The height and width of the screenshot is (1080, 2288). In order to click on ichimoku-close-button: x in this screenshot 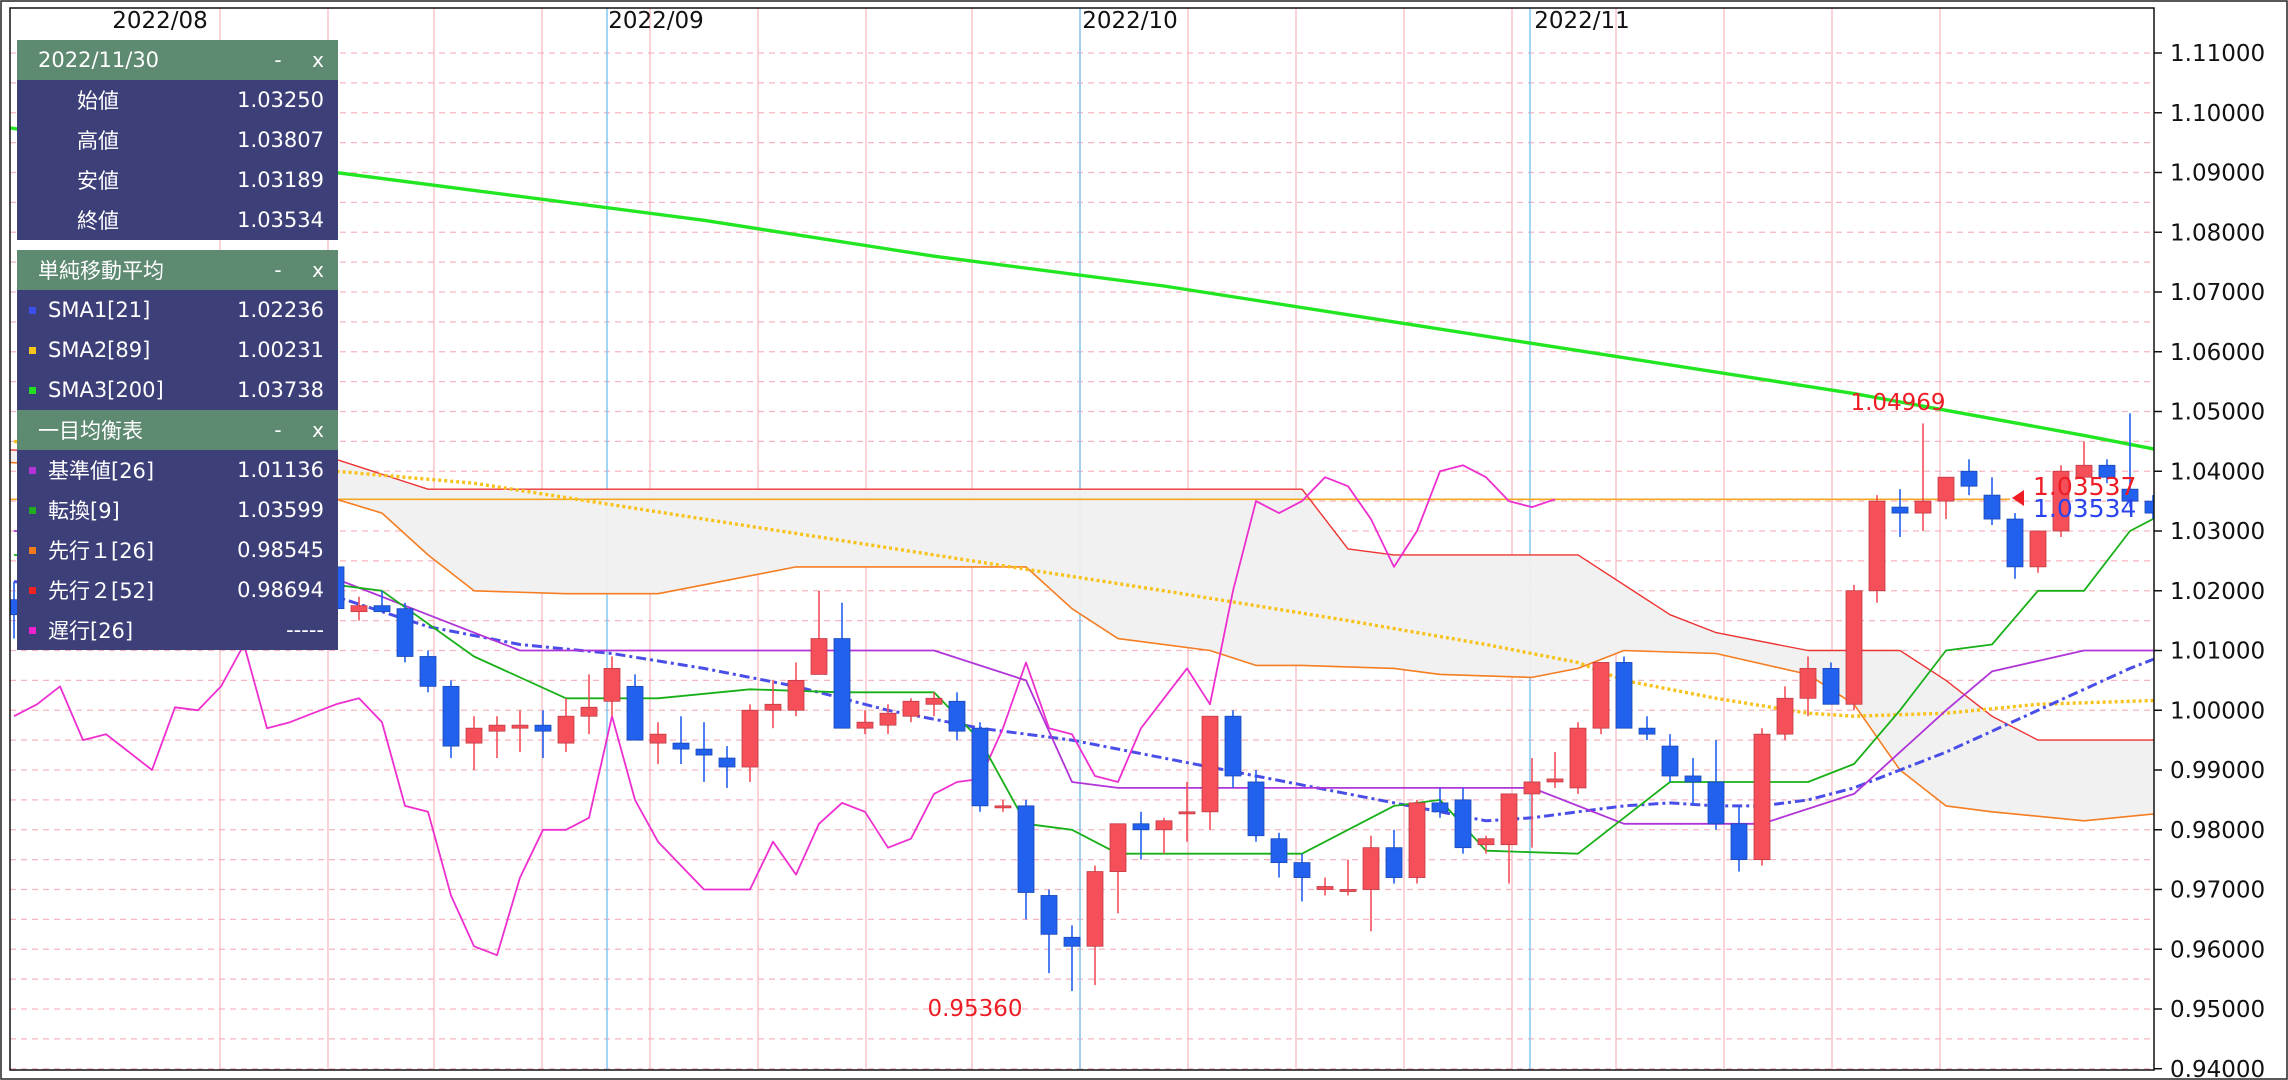, I will do `click(318, 430)`.